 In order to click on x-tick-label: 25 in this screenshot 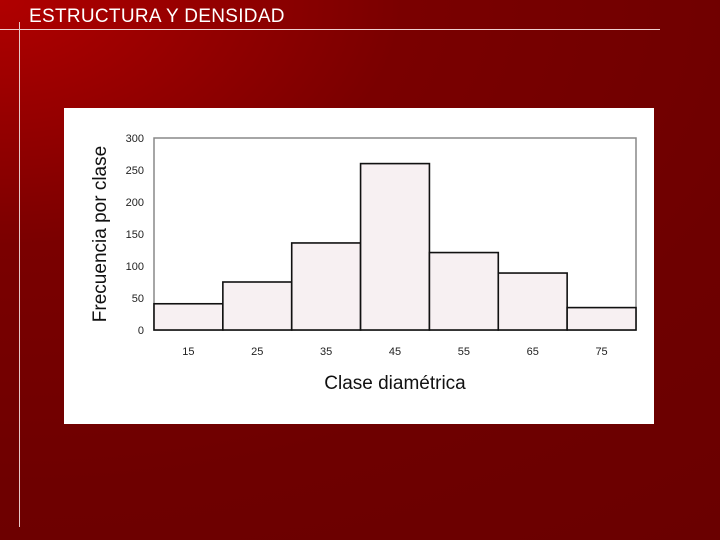, I will do `click(257, 352)`.